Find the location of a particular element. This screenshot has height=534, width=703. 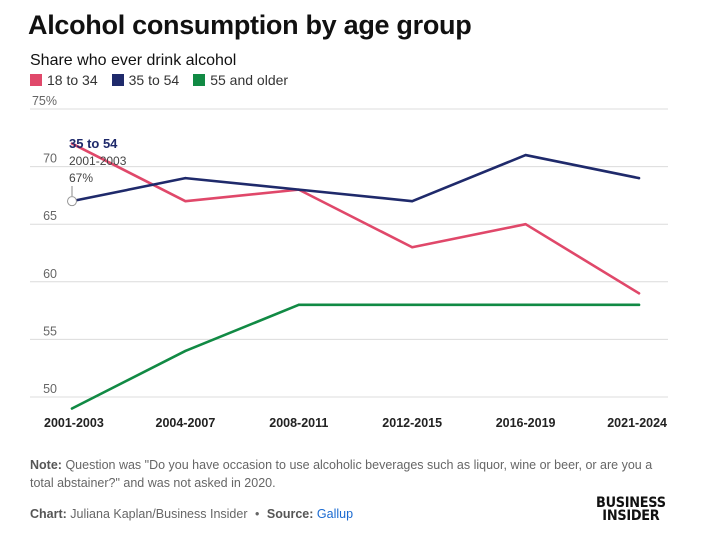

chart-title: Alcohol consumption by age group is located at coordinates (250, 25).